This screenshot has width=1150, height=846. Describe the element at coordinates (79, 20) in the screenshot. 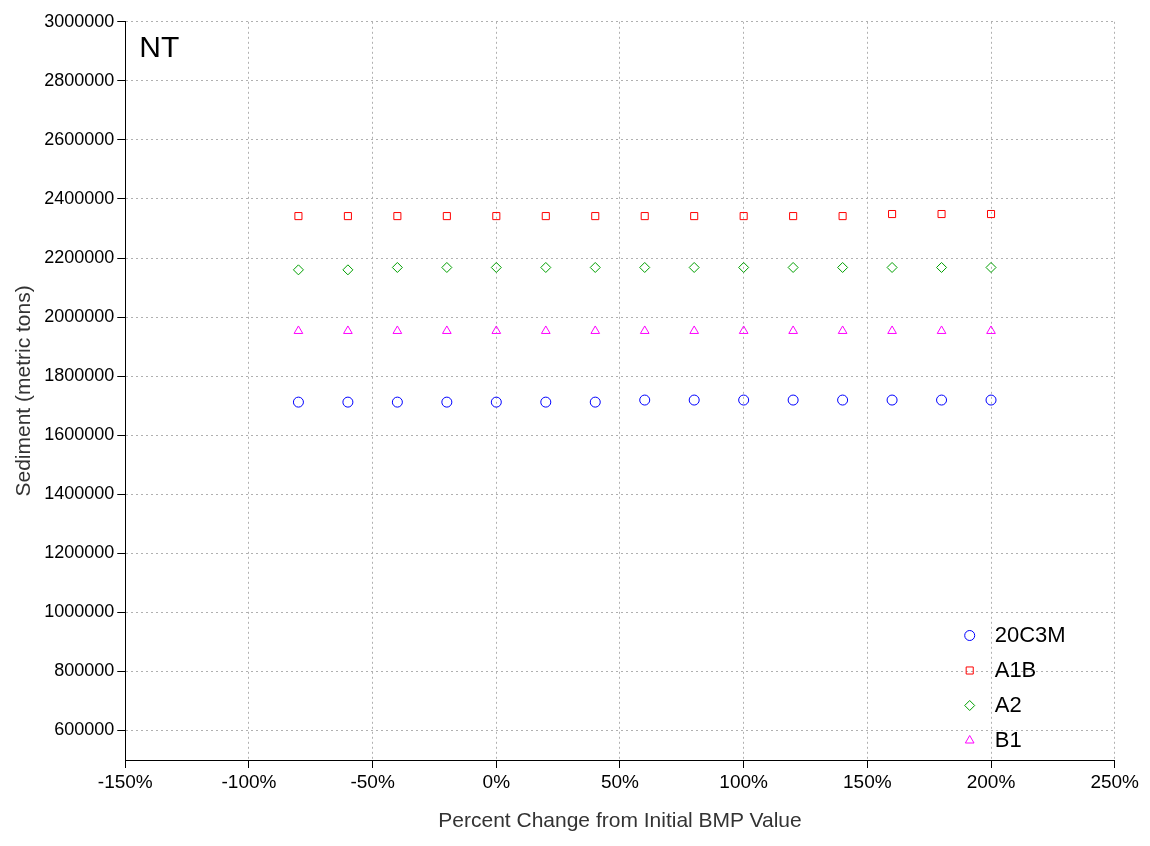

I see `y-tick-label: 3000000` at that location.